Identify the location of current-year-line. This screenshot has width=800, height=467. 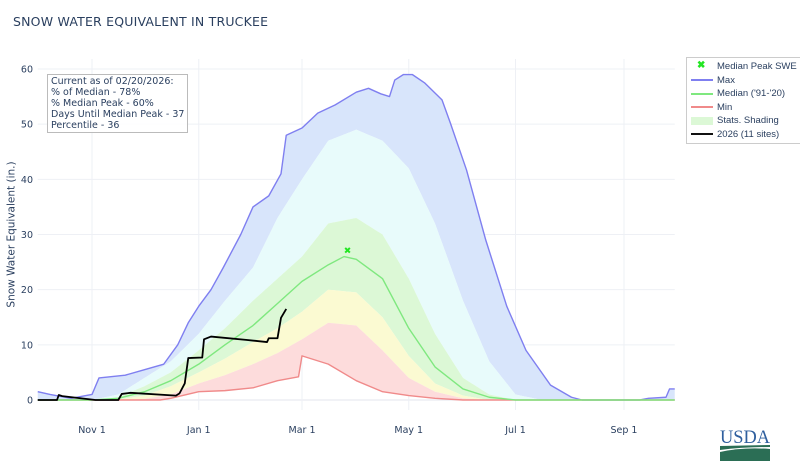
(162, 354).